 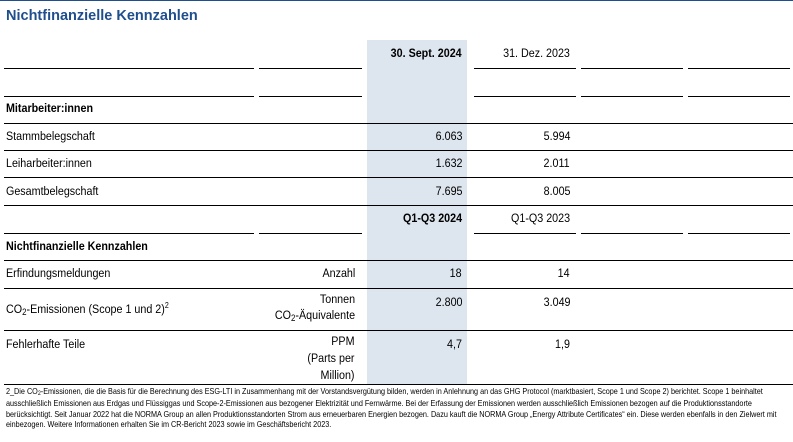 I want to click on section-heading-employees: Mitarbeiter:innen, so click(x=50, y=108).